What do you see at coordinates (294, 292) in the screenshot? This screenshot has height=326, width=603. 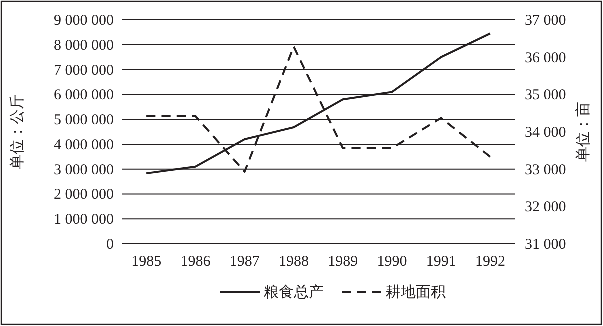 I see `legend-label: 粮食总产` at bounding box center [294, 292].